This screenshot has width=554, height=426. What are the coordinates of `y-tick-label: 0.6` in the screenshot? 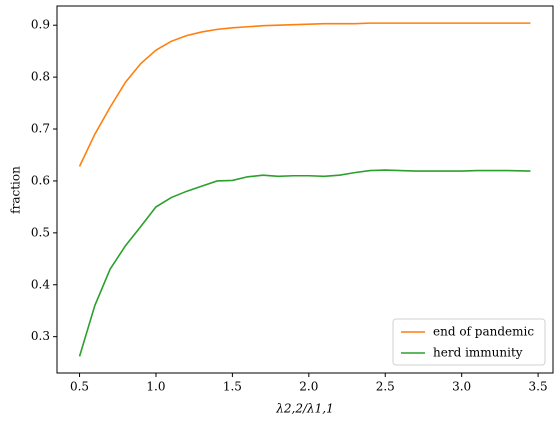 It's located at (40, 180).